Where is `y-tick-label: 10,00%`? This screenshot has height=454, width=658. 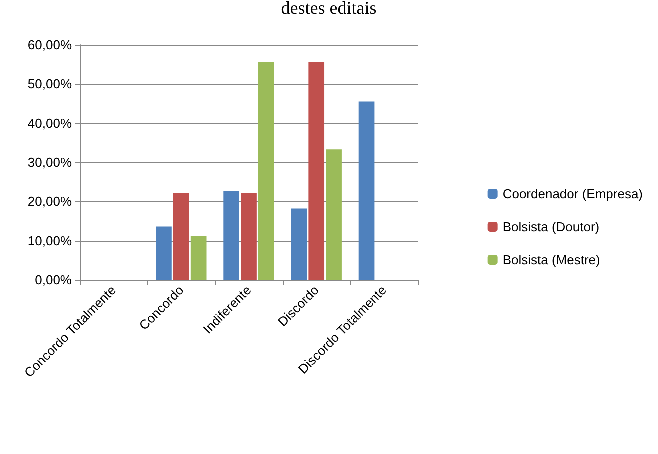 y-tick-label: 10,00% is located at coordinates (50, 240).